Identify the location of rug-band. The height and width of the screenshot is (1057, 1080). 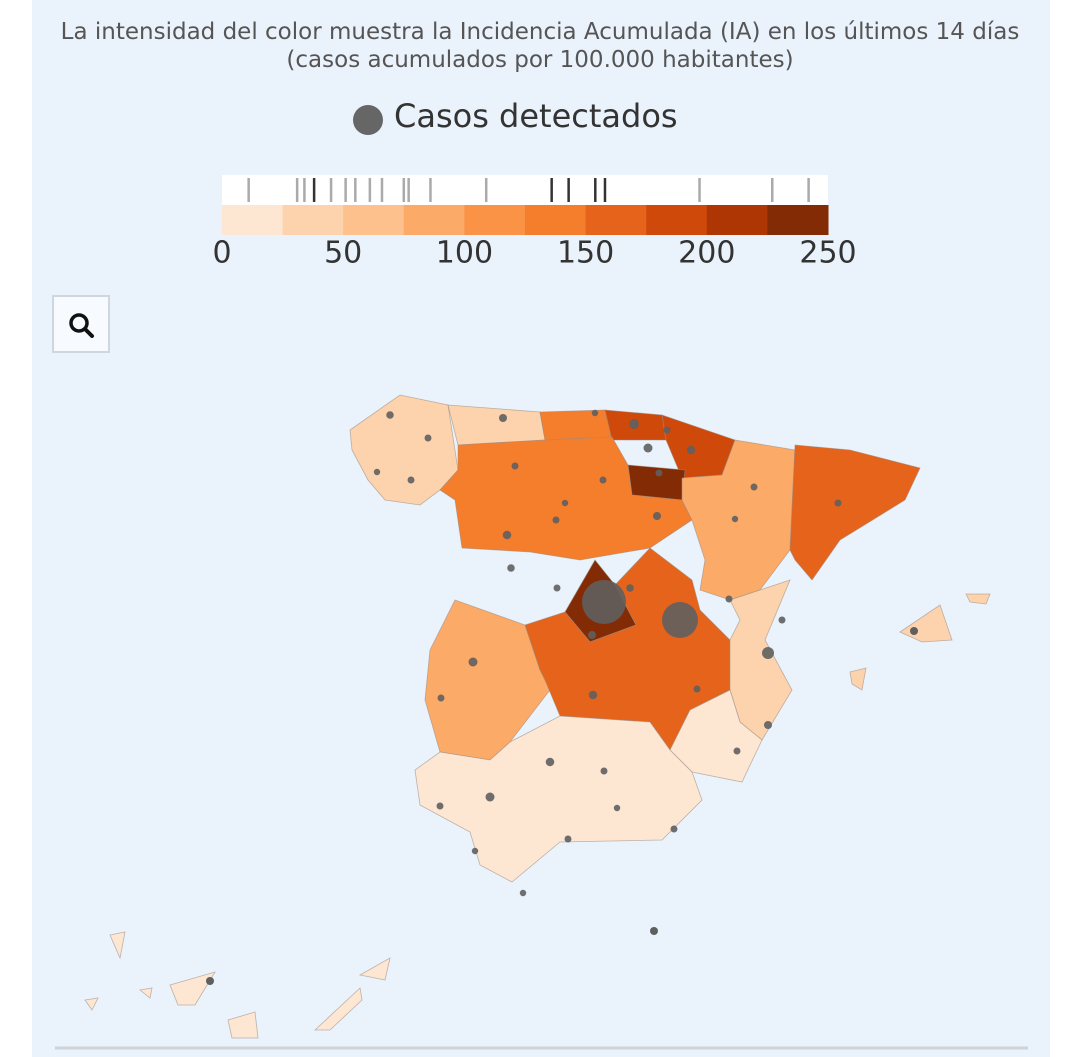
(525, 190).